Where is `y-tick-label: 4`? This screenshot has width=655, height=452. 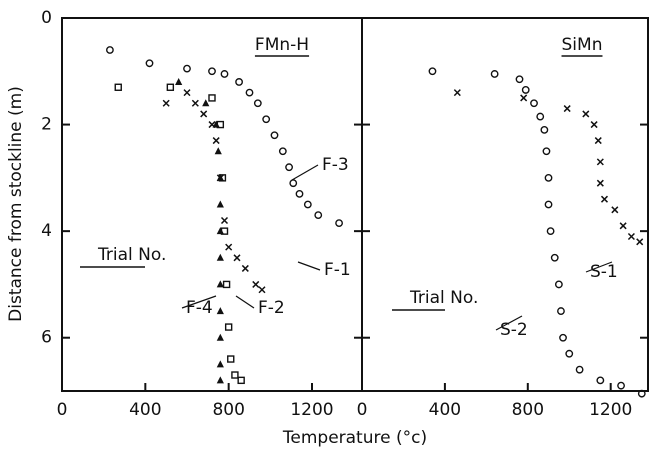 y-tick-label: 4 is located at coordinates (46, 231).